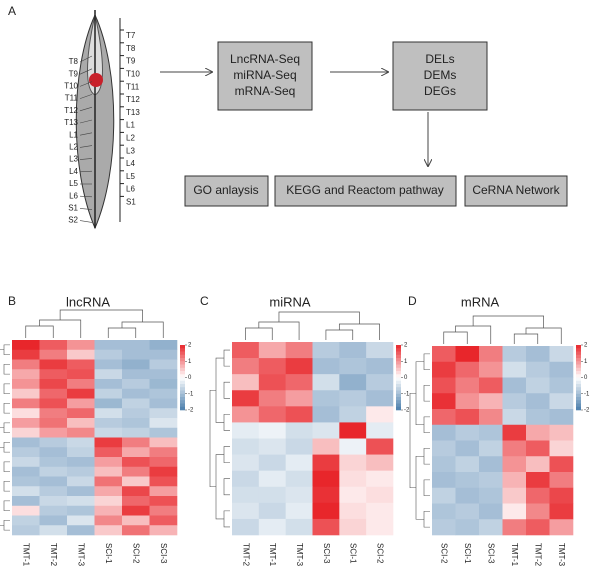 This screenshot has height=572, width=600. Describe the element at coordinates (439, 59) in the screenshot. I see `deg-label: DELs` at that location.